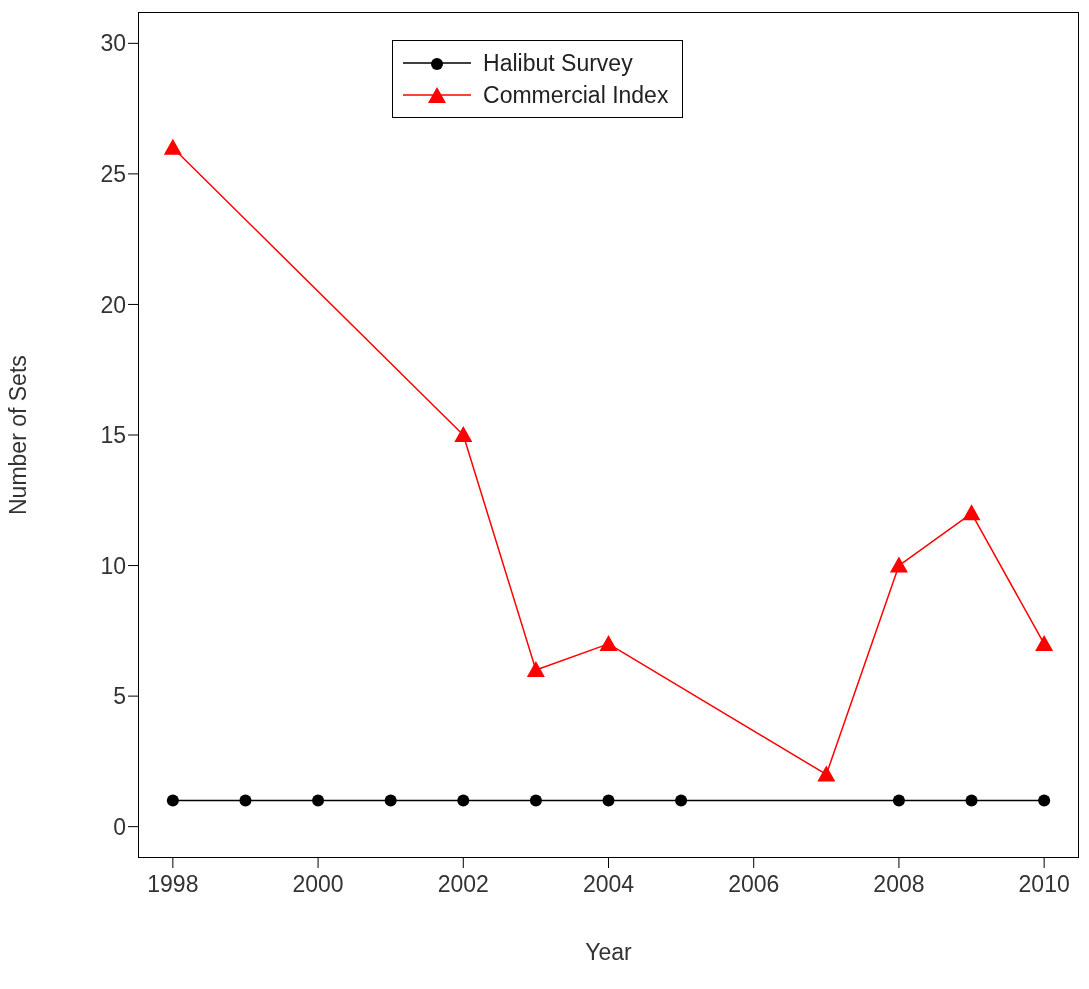 The image size is (1089, 989). Describe the element at coordinates (113, 174) in the screenshot. I see `y-tick-label: 25` at that location.